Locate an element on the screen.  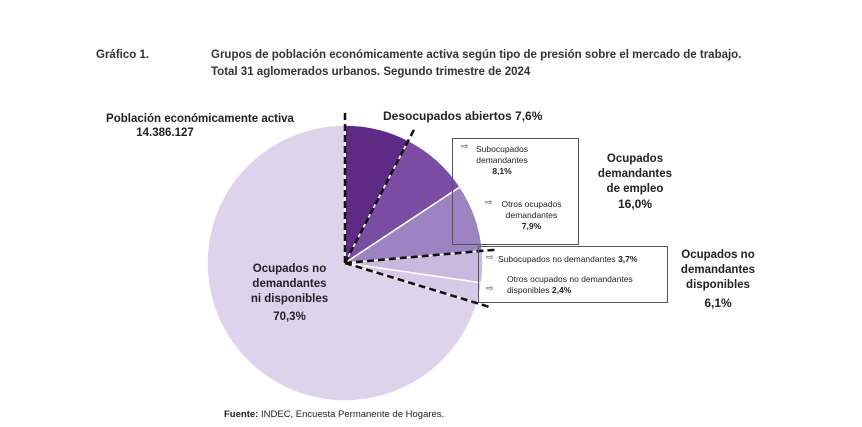
pea-total: 14.386.127 is located at coordinates (165, 133).